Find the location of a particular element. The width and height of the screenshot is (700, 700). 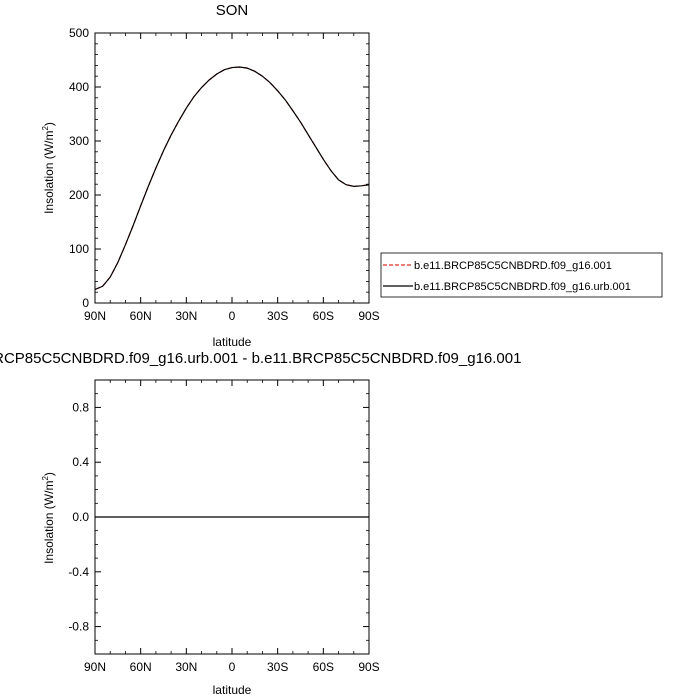

top-x-tick-label: 30N is located at coordinates (186, 316).